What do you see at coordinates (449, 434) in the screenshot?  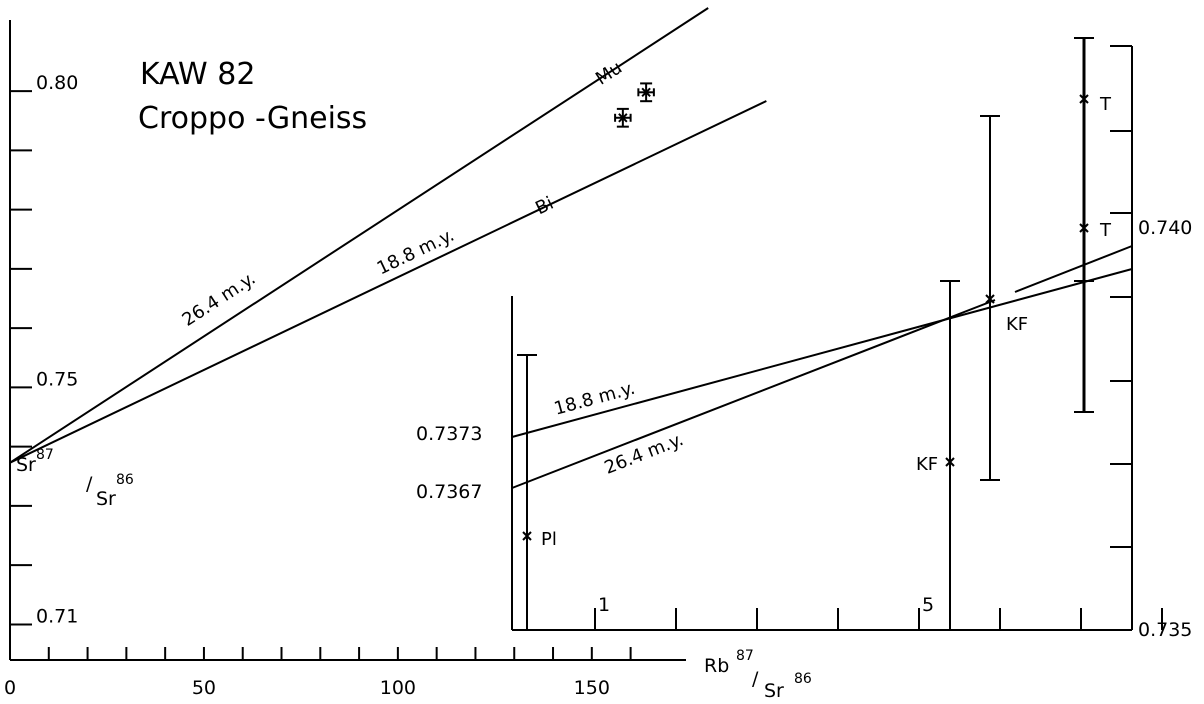 I see `inset-intercept-label-0: 0.7373` at bounding box center [449, 434].